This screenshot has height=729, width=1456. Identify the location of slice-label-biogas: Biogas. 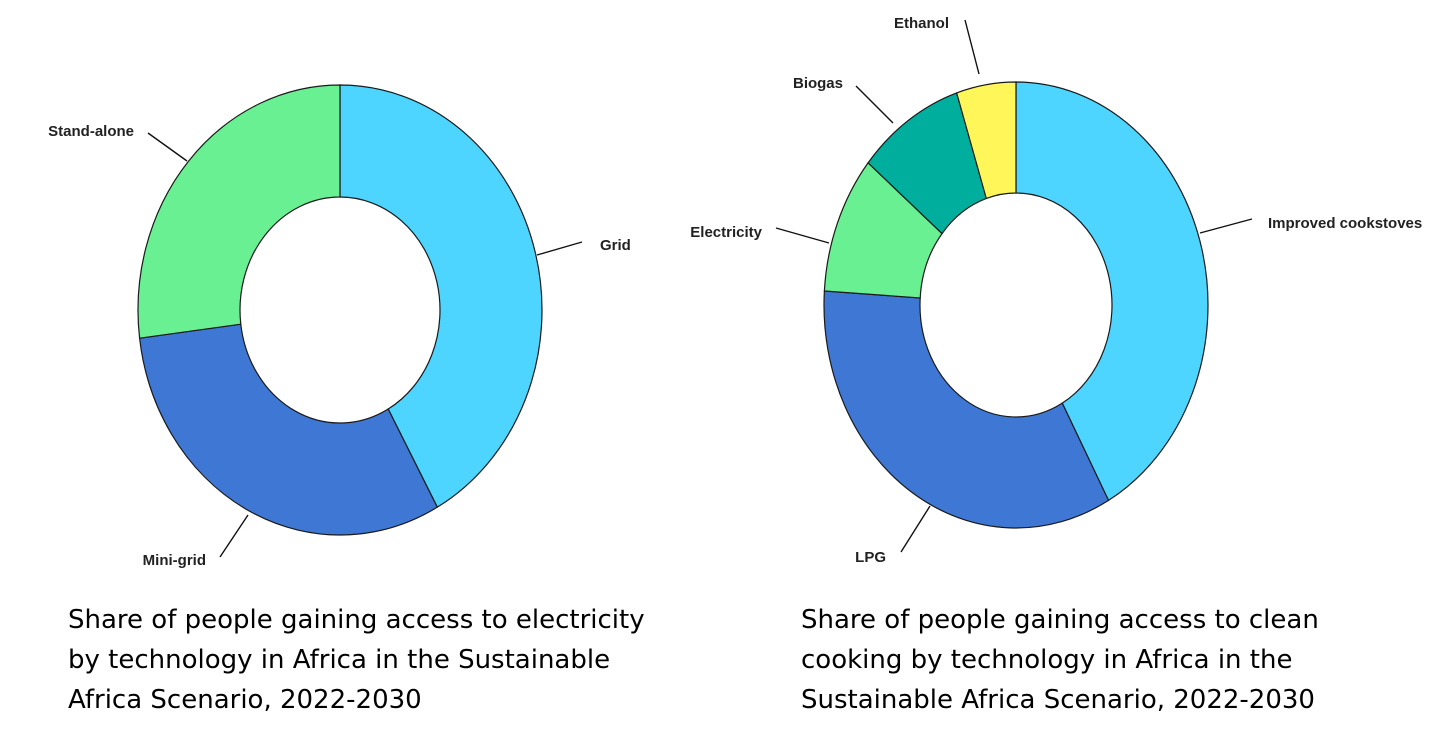
(818, 83).